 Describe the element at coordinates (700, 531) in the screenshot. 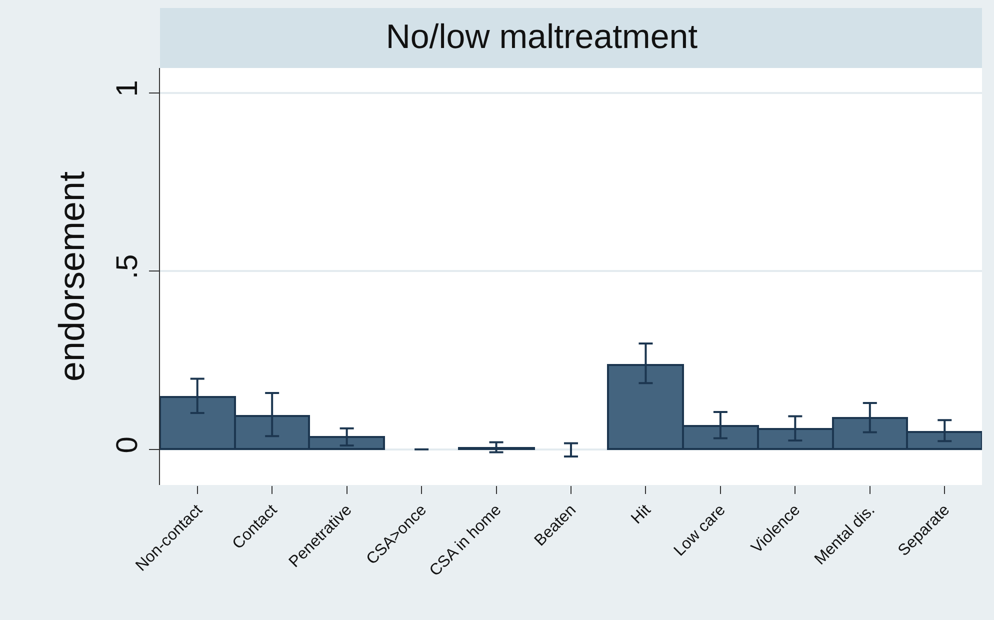

I see `x-tick-label: Low care` at that location.